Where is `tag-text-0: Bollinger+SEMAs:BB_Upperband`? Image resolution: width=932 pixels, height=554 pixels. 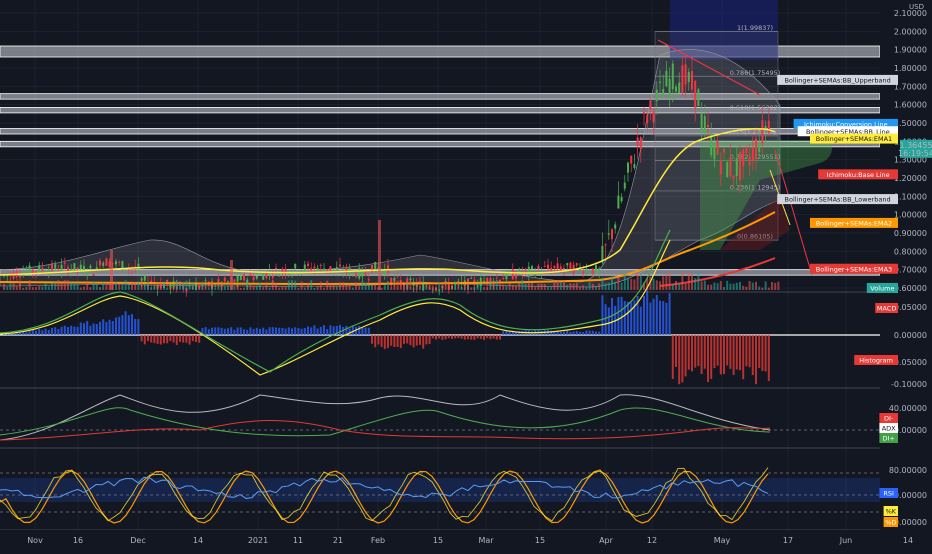
tag-text-0: Bollinger+SEMAs:BB_Upperband is located at coordinates (837, 80).